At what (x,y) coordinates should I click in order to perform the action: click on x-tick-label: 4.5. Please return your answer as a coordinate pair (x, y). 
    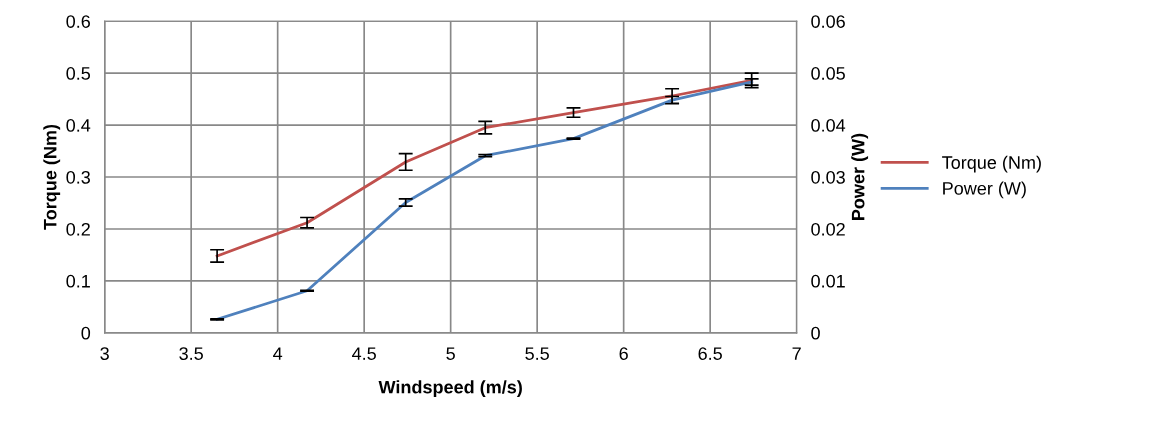
    Looking at the image, I should click on (364, 353).